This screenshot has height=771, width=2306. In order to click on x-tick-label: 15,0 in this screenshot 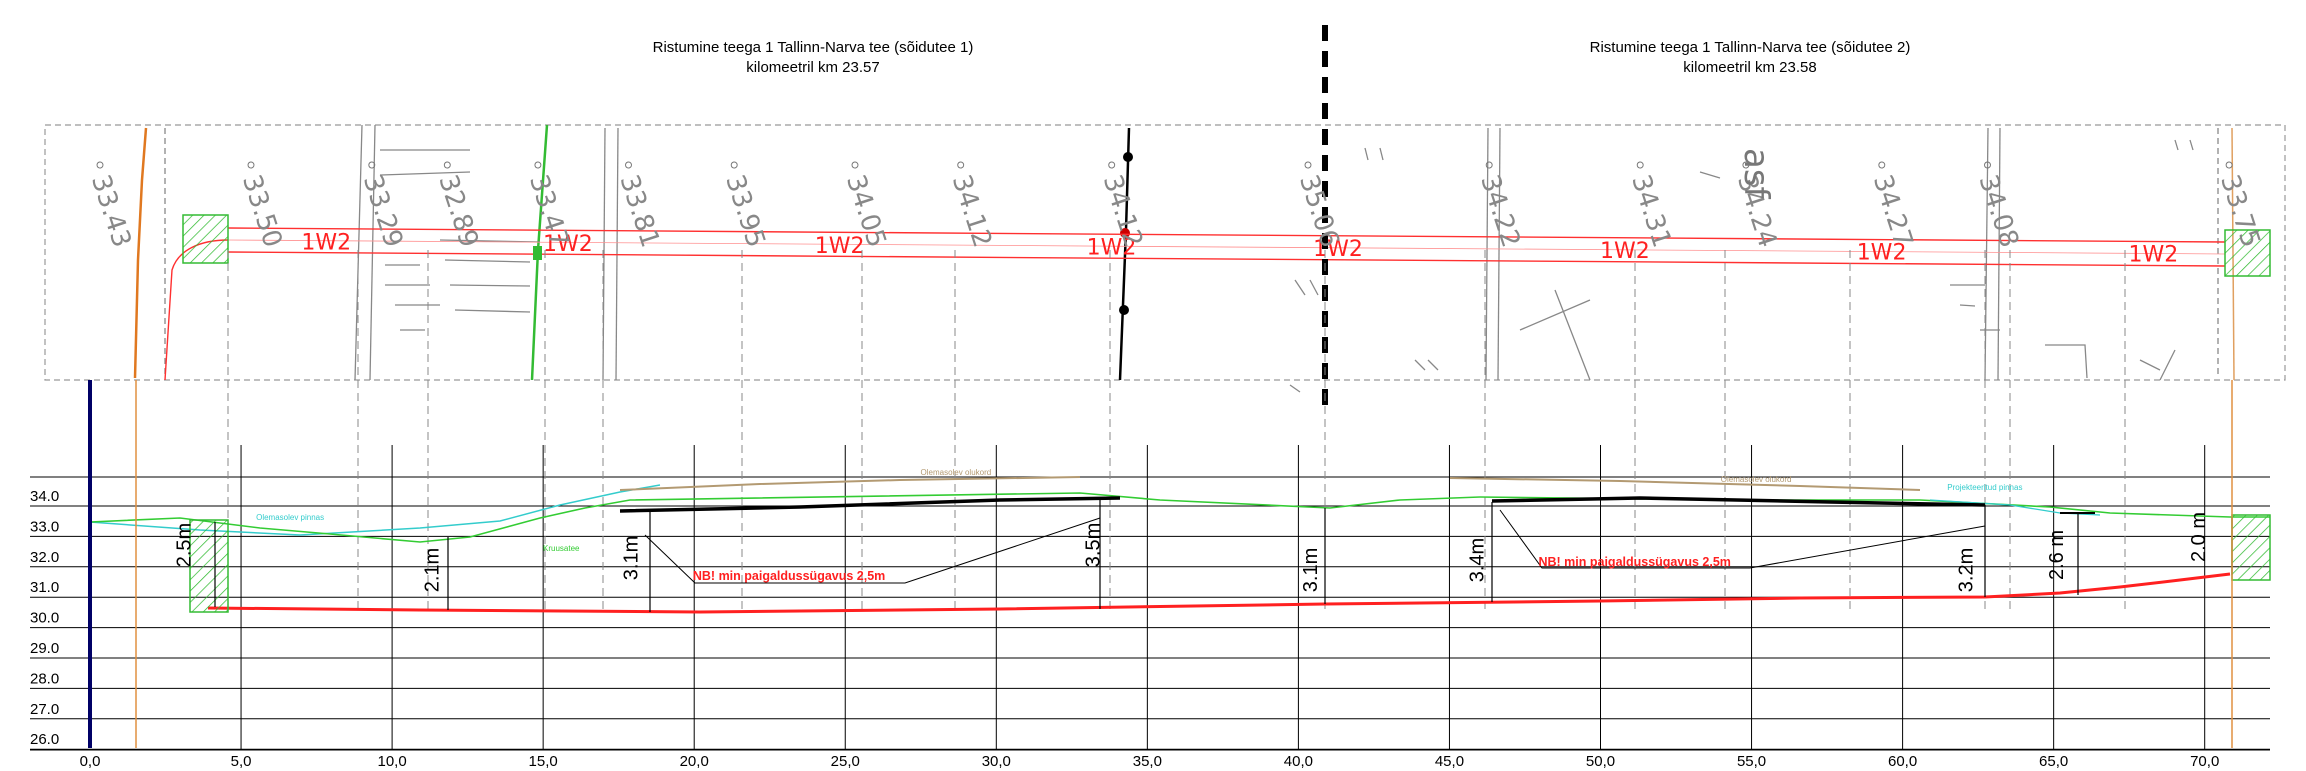, I will do `click(543, 761)`.